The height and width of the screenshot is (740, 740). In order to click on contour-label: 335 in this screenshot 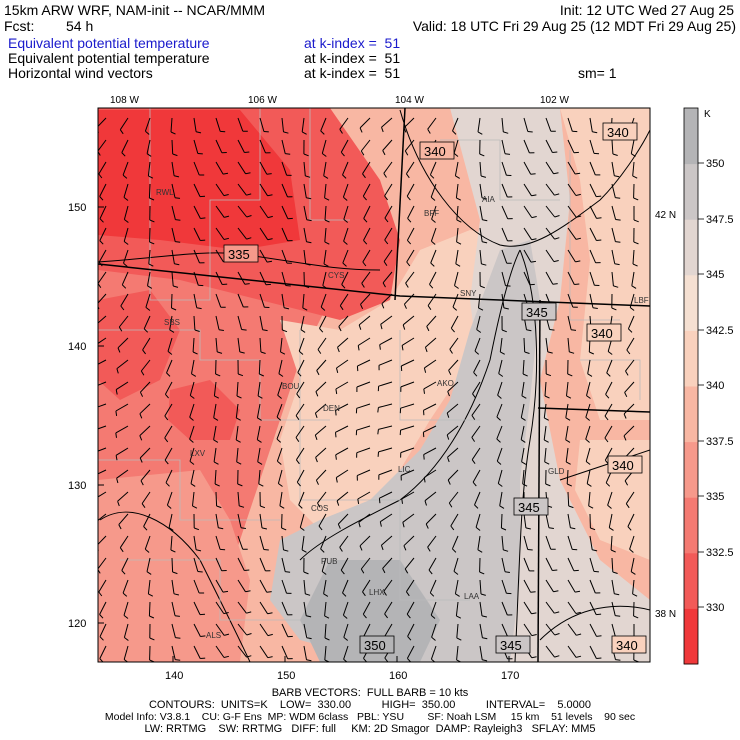, I will do `click(239, 254)`.